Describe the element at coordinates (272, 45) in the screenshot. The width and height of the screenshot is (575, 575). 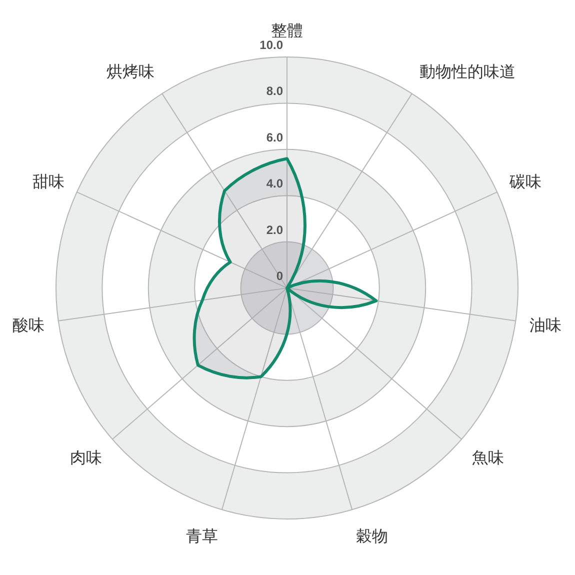
I see `y-tick-label: 10.0` at that location.